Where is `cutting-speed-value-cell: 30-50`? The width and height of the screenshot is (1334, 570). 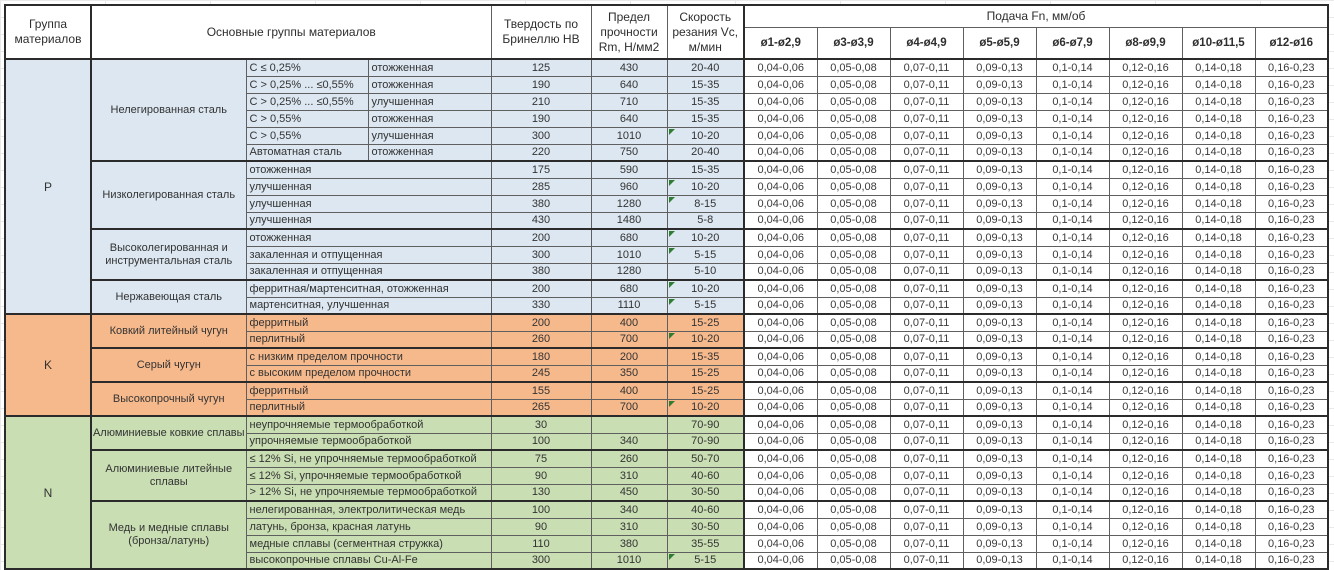 cutting-speed-value-cell: 30-50 is located at coordinates (705, 526).